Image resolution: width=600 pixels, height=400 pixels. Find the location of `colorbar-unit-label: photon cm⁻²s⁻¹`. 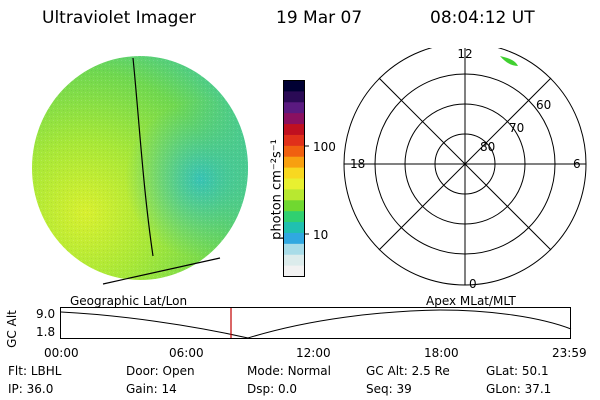

colorbar-unit-label: photon cm⁻²s⁻¹ is located at coordinates (277, 189).